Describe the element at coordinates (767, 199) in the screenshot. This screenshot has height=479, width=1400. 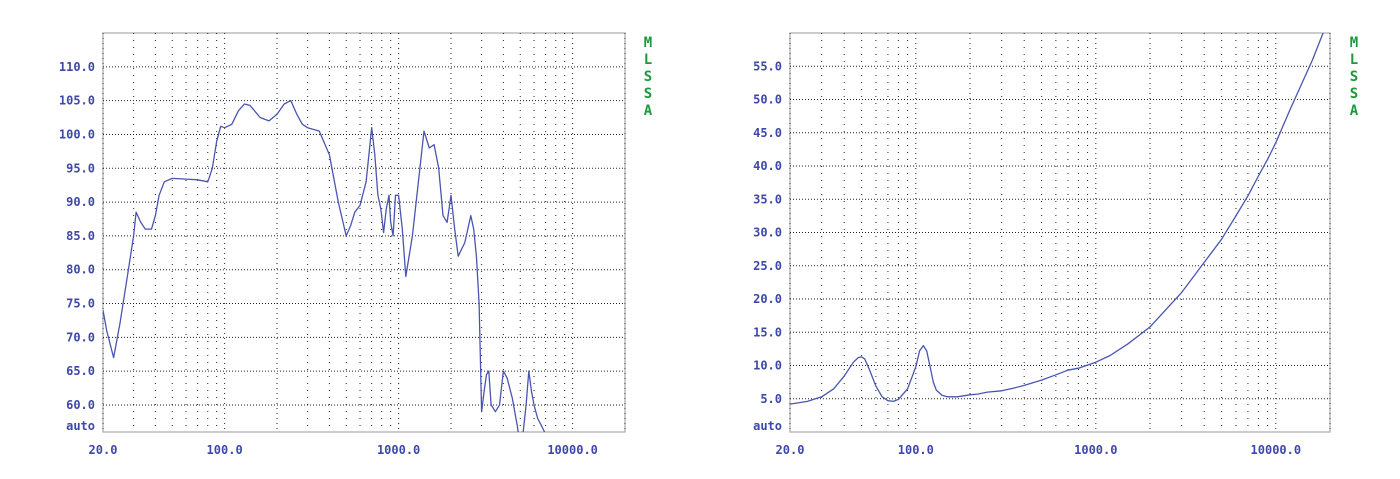
I see `y-tick-label: 35.0` at that location.